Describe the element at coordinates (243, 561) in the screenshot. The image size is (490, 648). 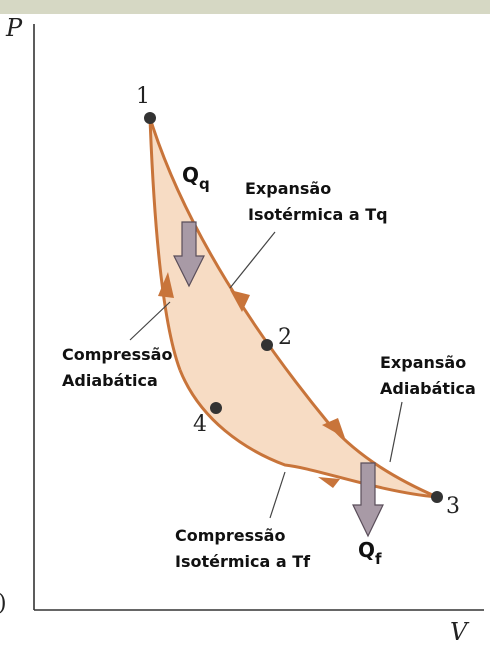
I see `isothermal-compression-line2: Isotérmica a Tf` at that location.